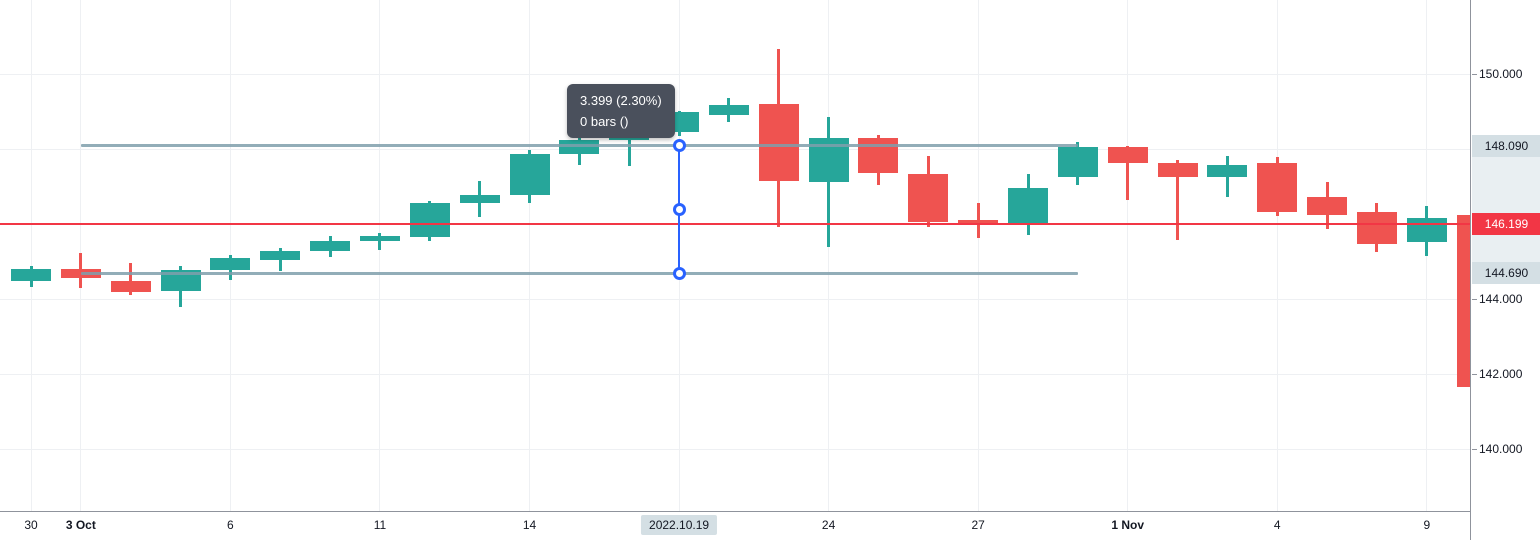 The width and height of the screenshot is (1540, 540). Describe the element at coordinates (1128, 525) in the screenshot. I see `time-axis-label: 1 Nov` at that location.